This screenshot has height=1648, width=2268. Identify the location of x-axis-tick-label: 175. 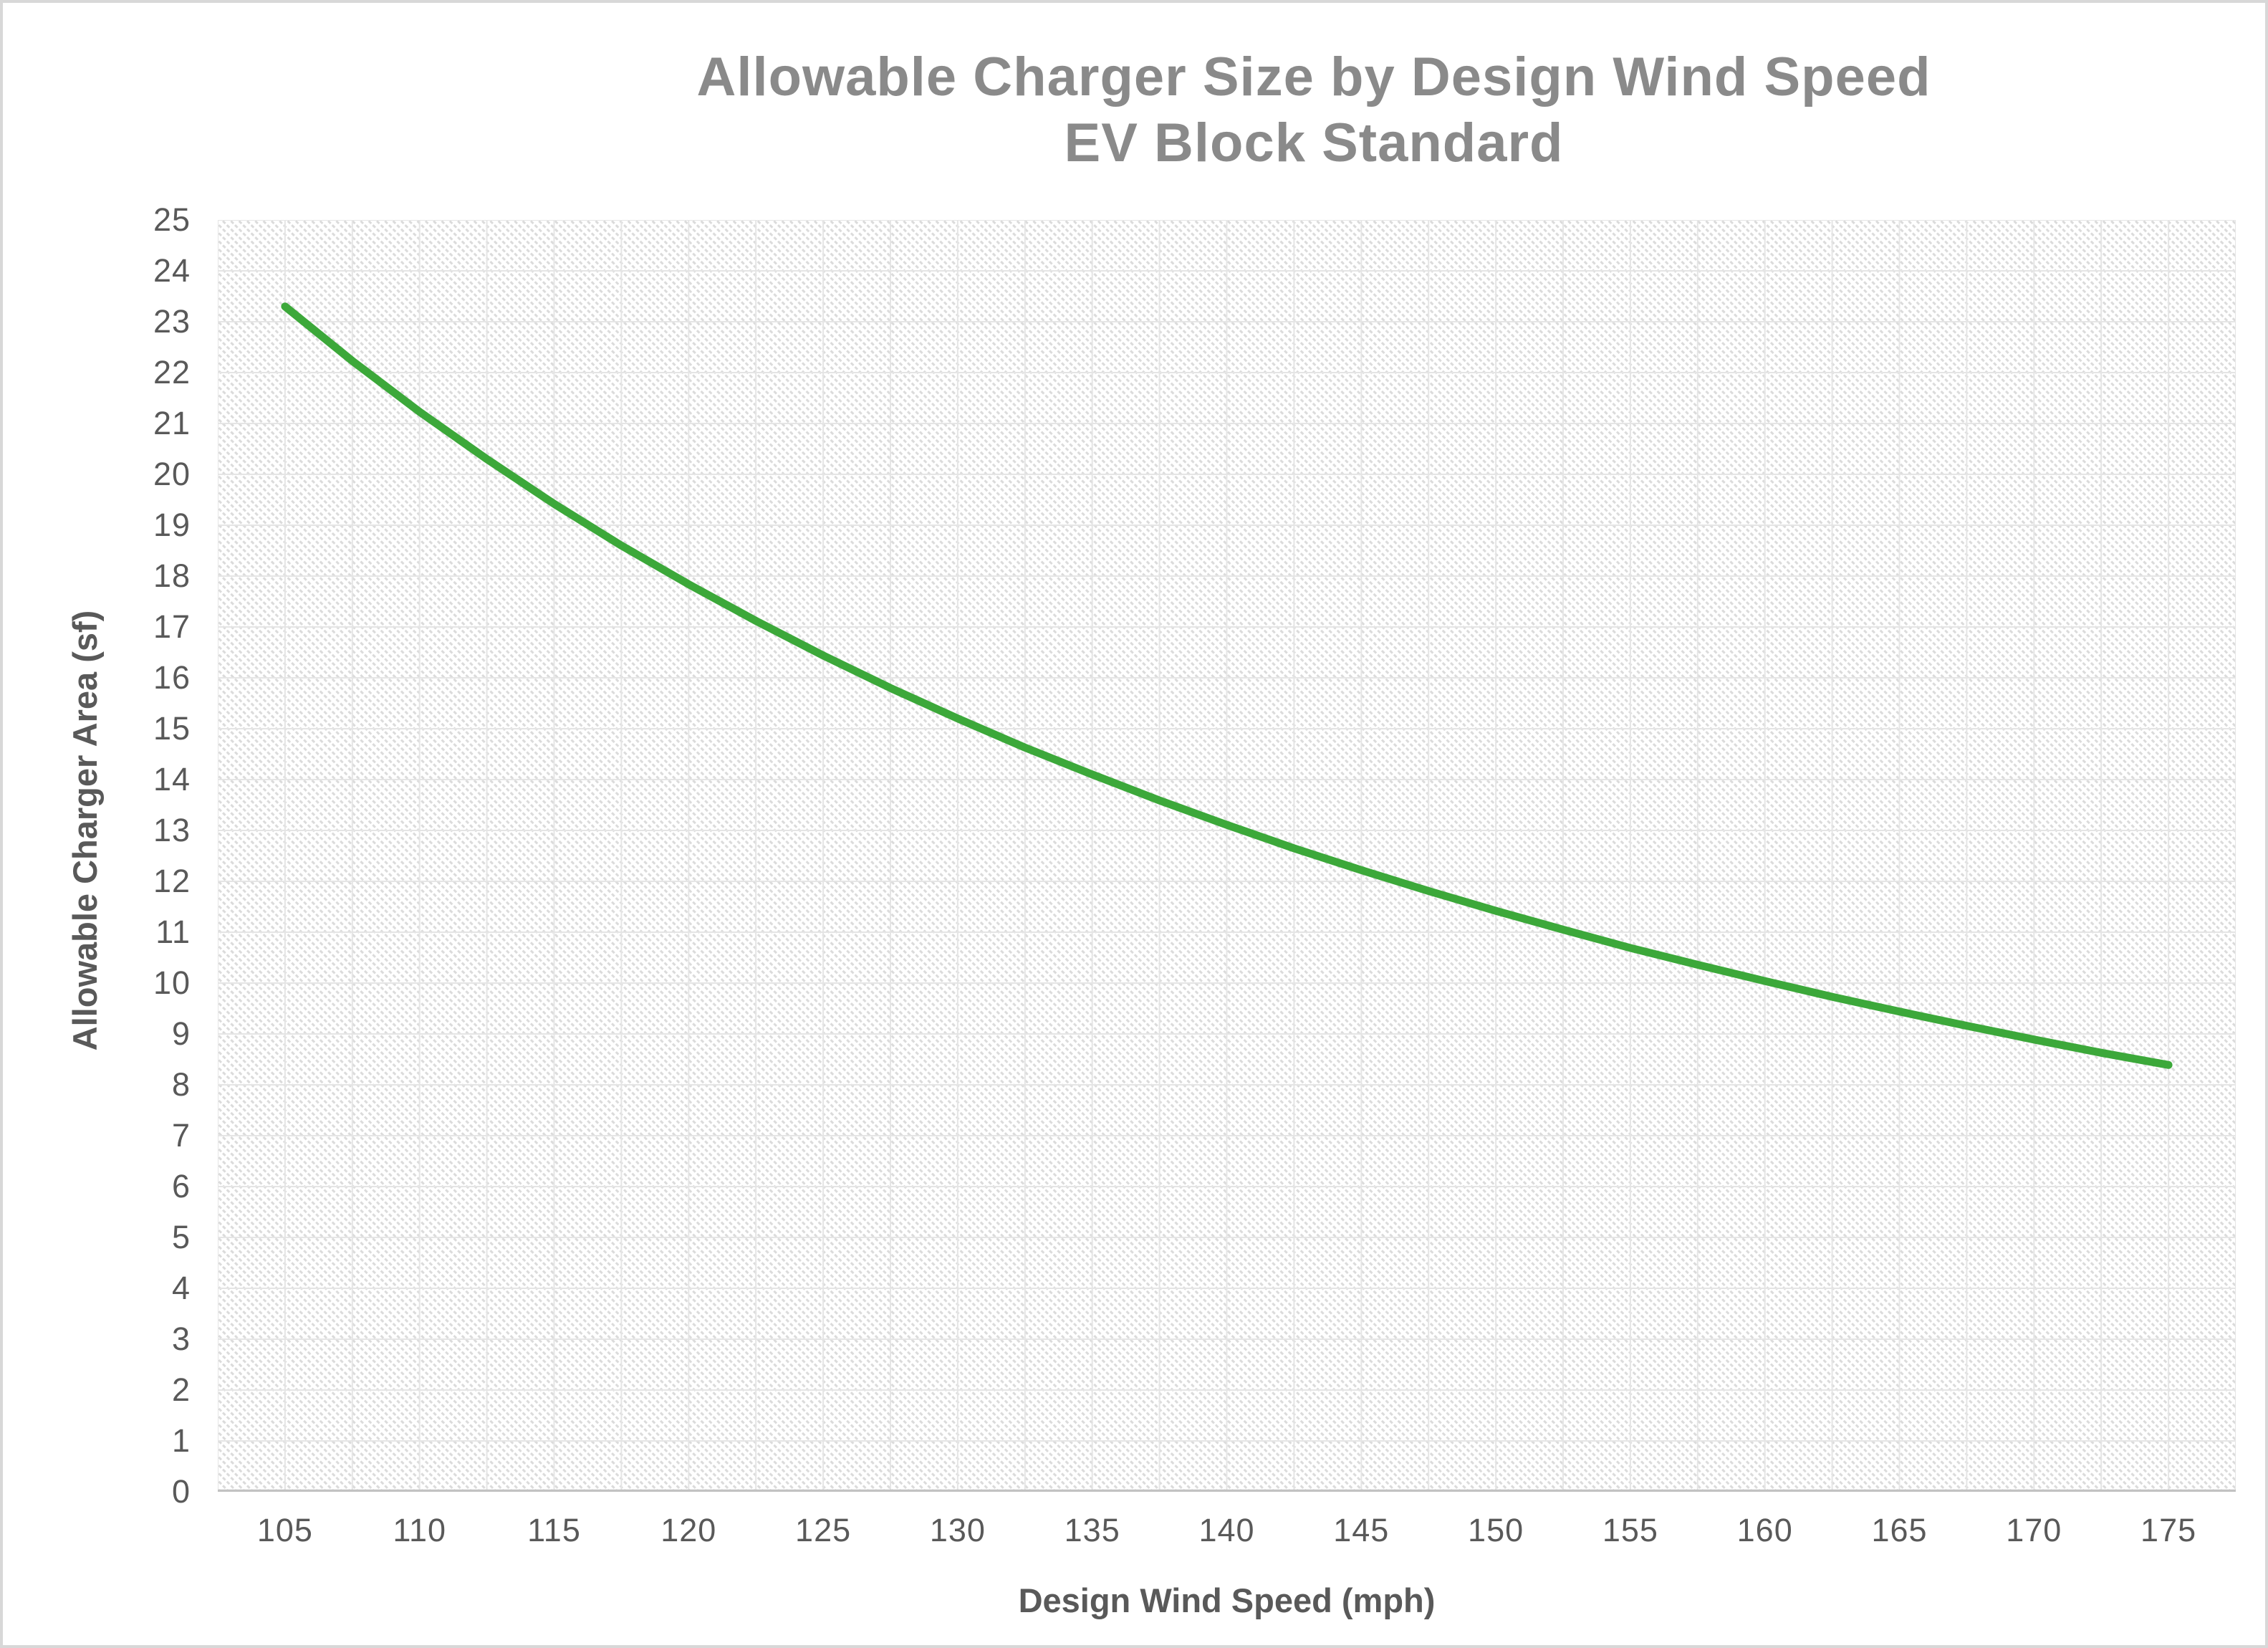
(2168, 1530).